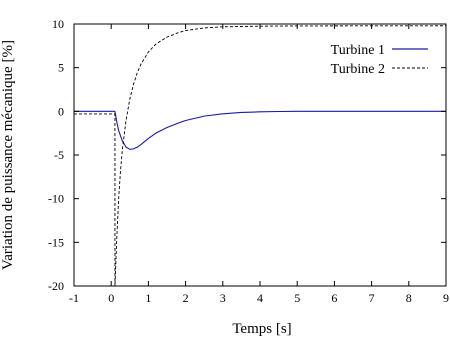 The height and width of the screenshot is (338, 450). Describe the element at coordinates (372, 298) in the screenshot. I see `x-tick-label: 7` at that location.